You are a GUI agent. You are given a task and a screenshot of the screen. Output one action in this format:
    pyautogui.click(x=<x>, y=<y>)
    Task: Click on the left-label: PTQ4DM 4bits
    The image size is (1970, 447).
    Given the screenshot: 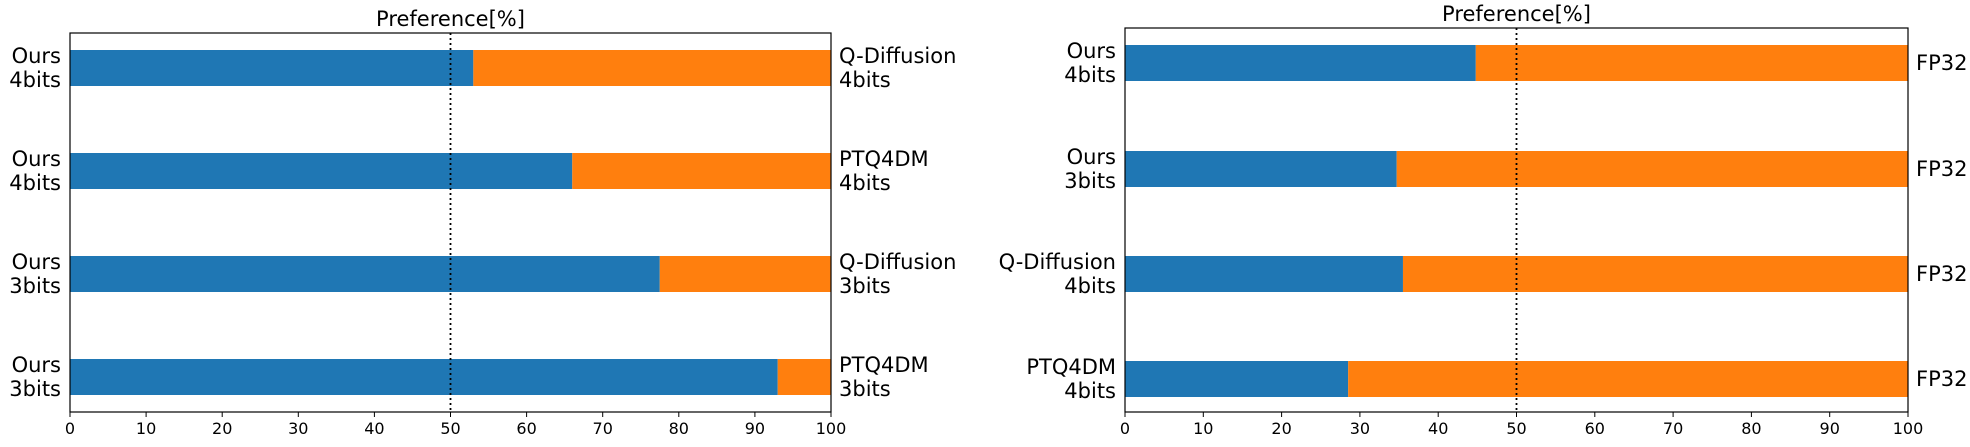 What is the action you would take?
    pyautogui.click(x=1071, y=379)
    